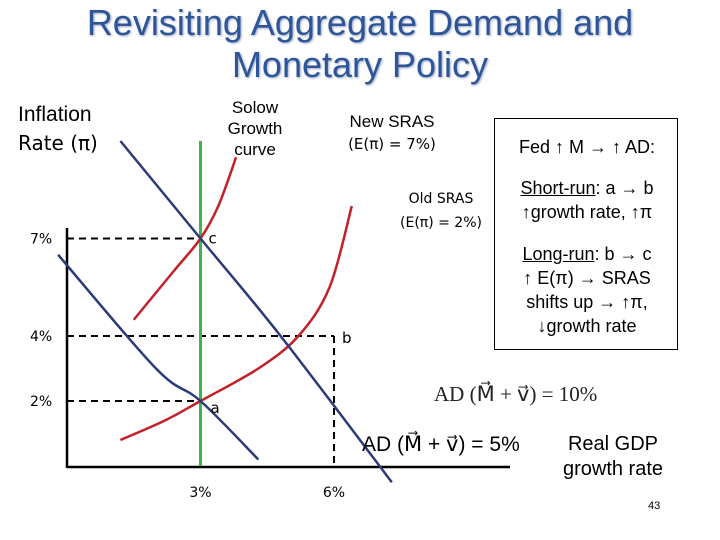 The image size is (720, 540). I want to click on short-run-label: Short-run, so click(558, 188).